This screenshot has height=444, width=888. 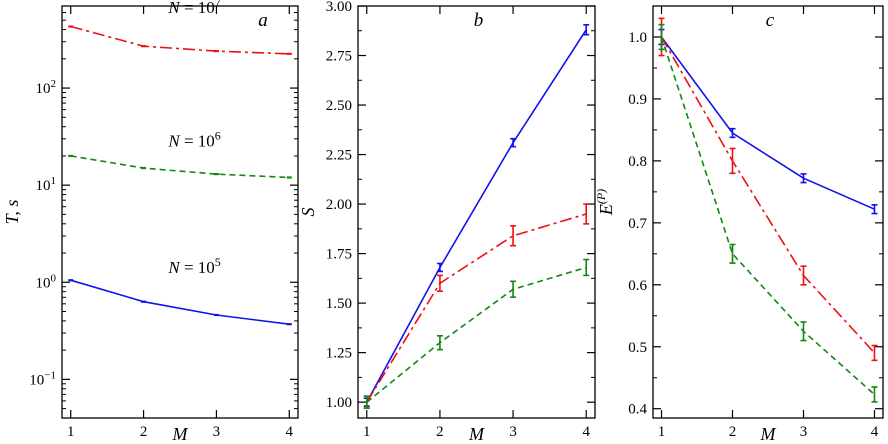 I want to click on y-tick-label: 2.25, so click(x=339, y=156).